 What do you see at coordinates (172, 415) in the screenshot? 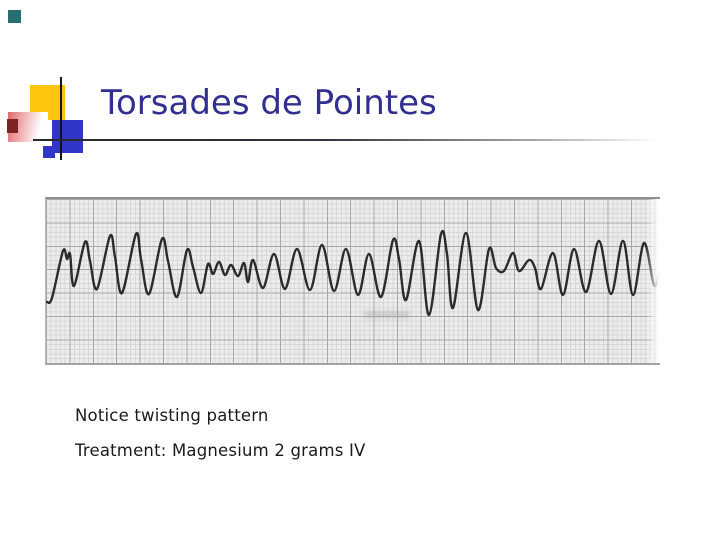
I see `note-twisting-pattern: Notice twisting pattern` at bounding box center [172, 415].